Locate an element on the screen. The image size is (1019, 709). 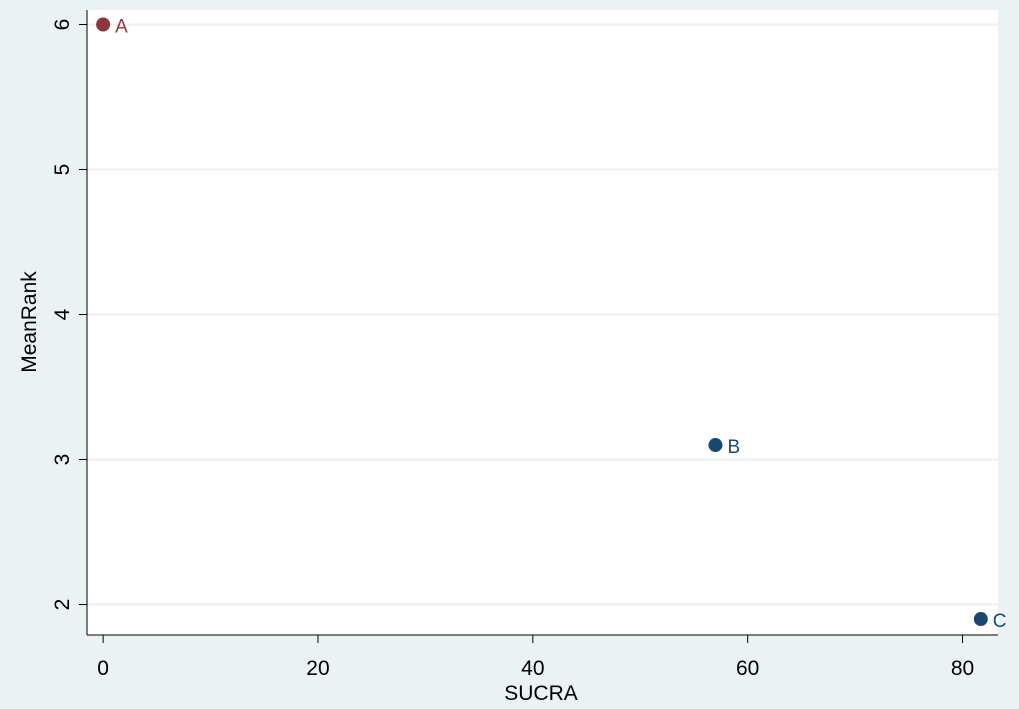
y-tick-label: 5 is located at coordinates (62, 170).